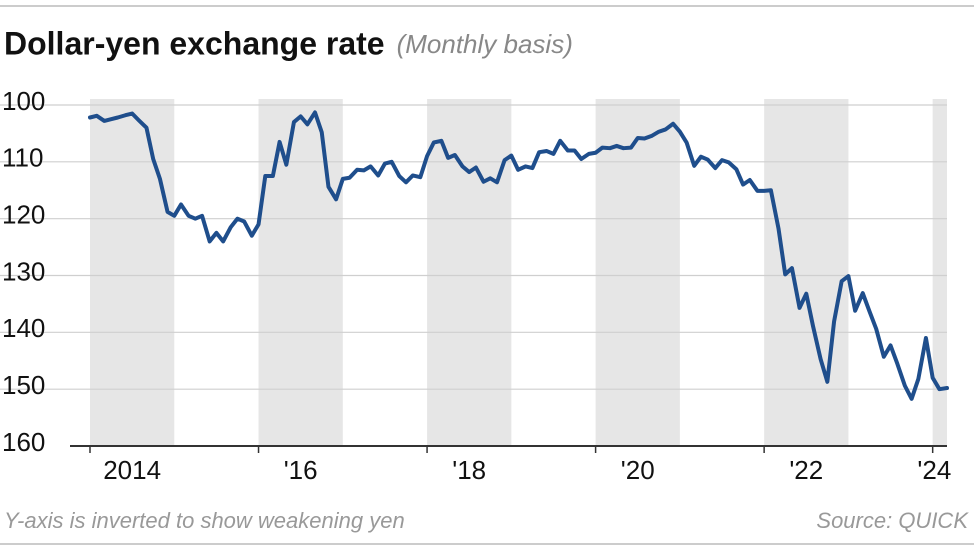  Describe the element at coordinates (934, 470) in the screenshot. I see `x-tick-label: '24` at that location.